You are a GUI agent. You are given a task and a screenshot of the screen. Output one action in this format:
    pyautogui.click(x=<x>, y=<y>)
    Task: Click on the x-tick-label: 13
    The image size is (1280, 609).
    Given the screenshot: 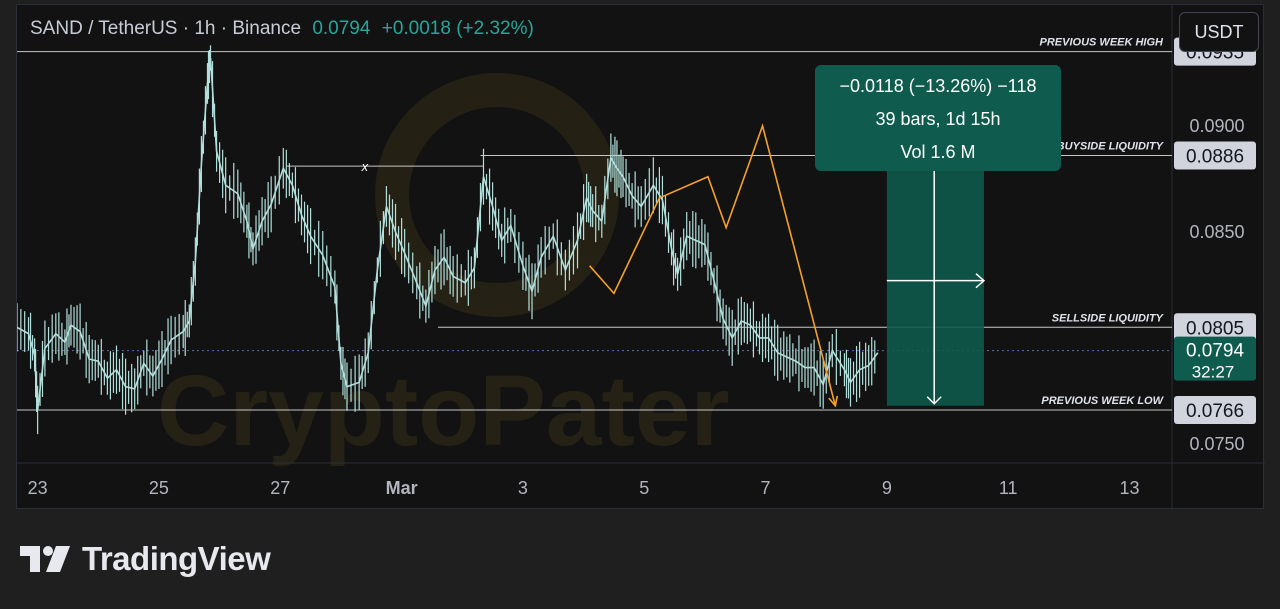 What is the action you would take?
    pyautogui.click(x=1130, y=488)
    